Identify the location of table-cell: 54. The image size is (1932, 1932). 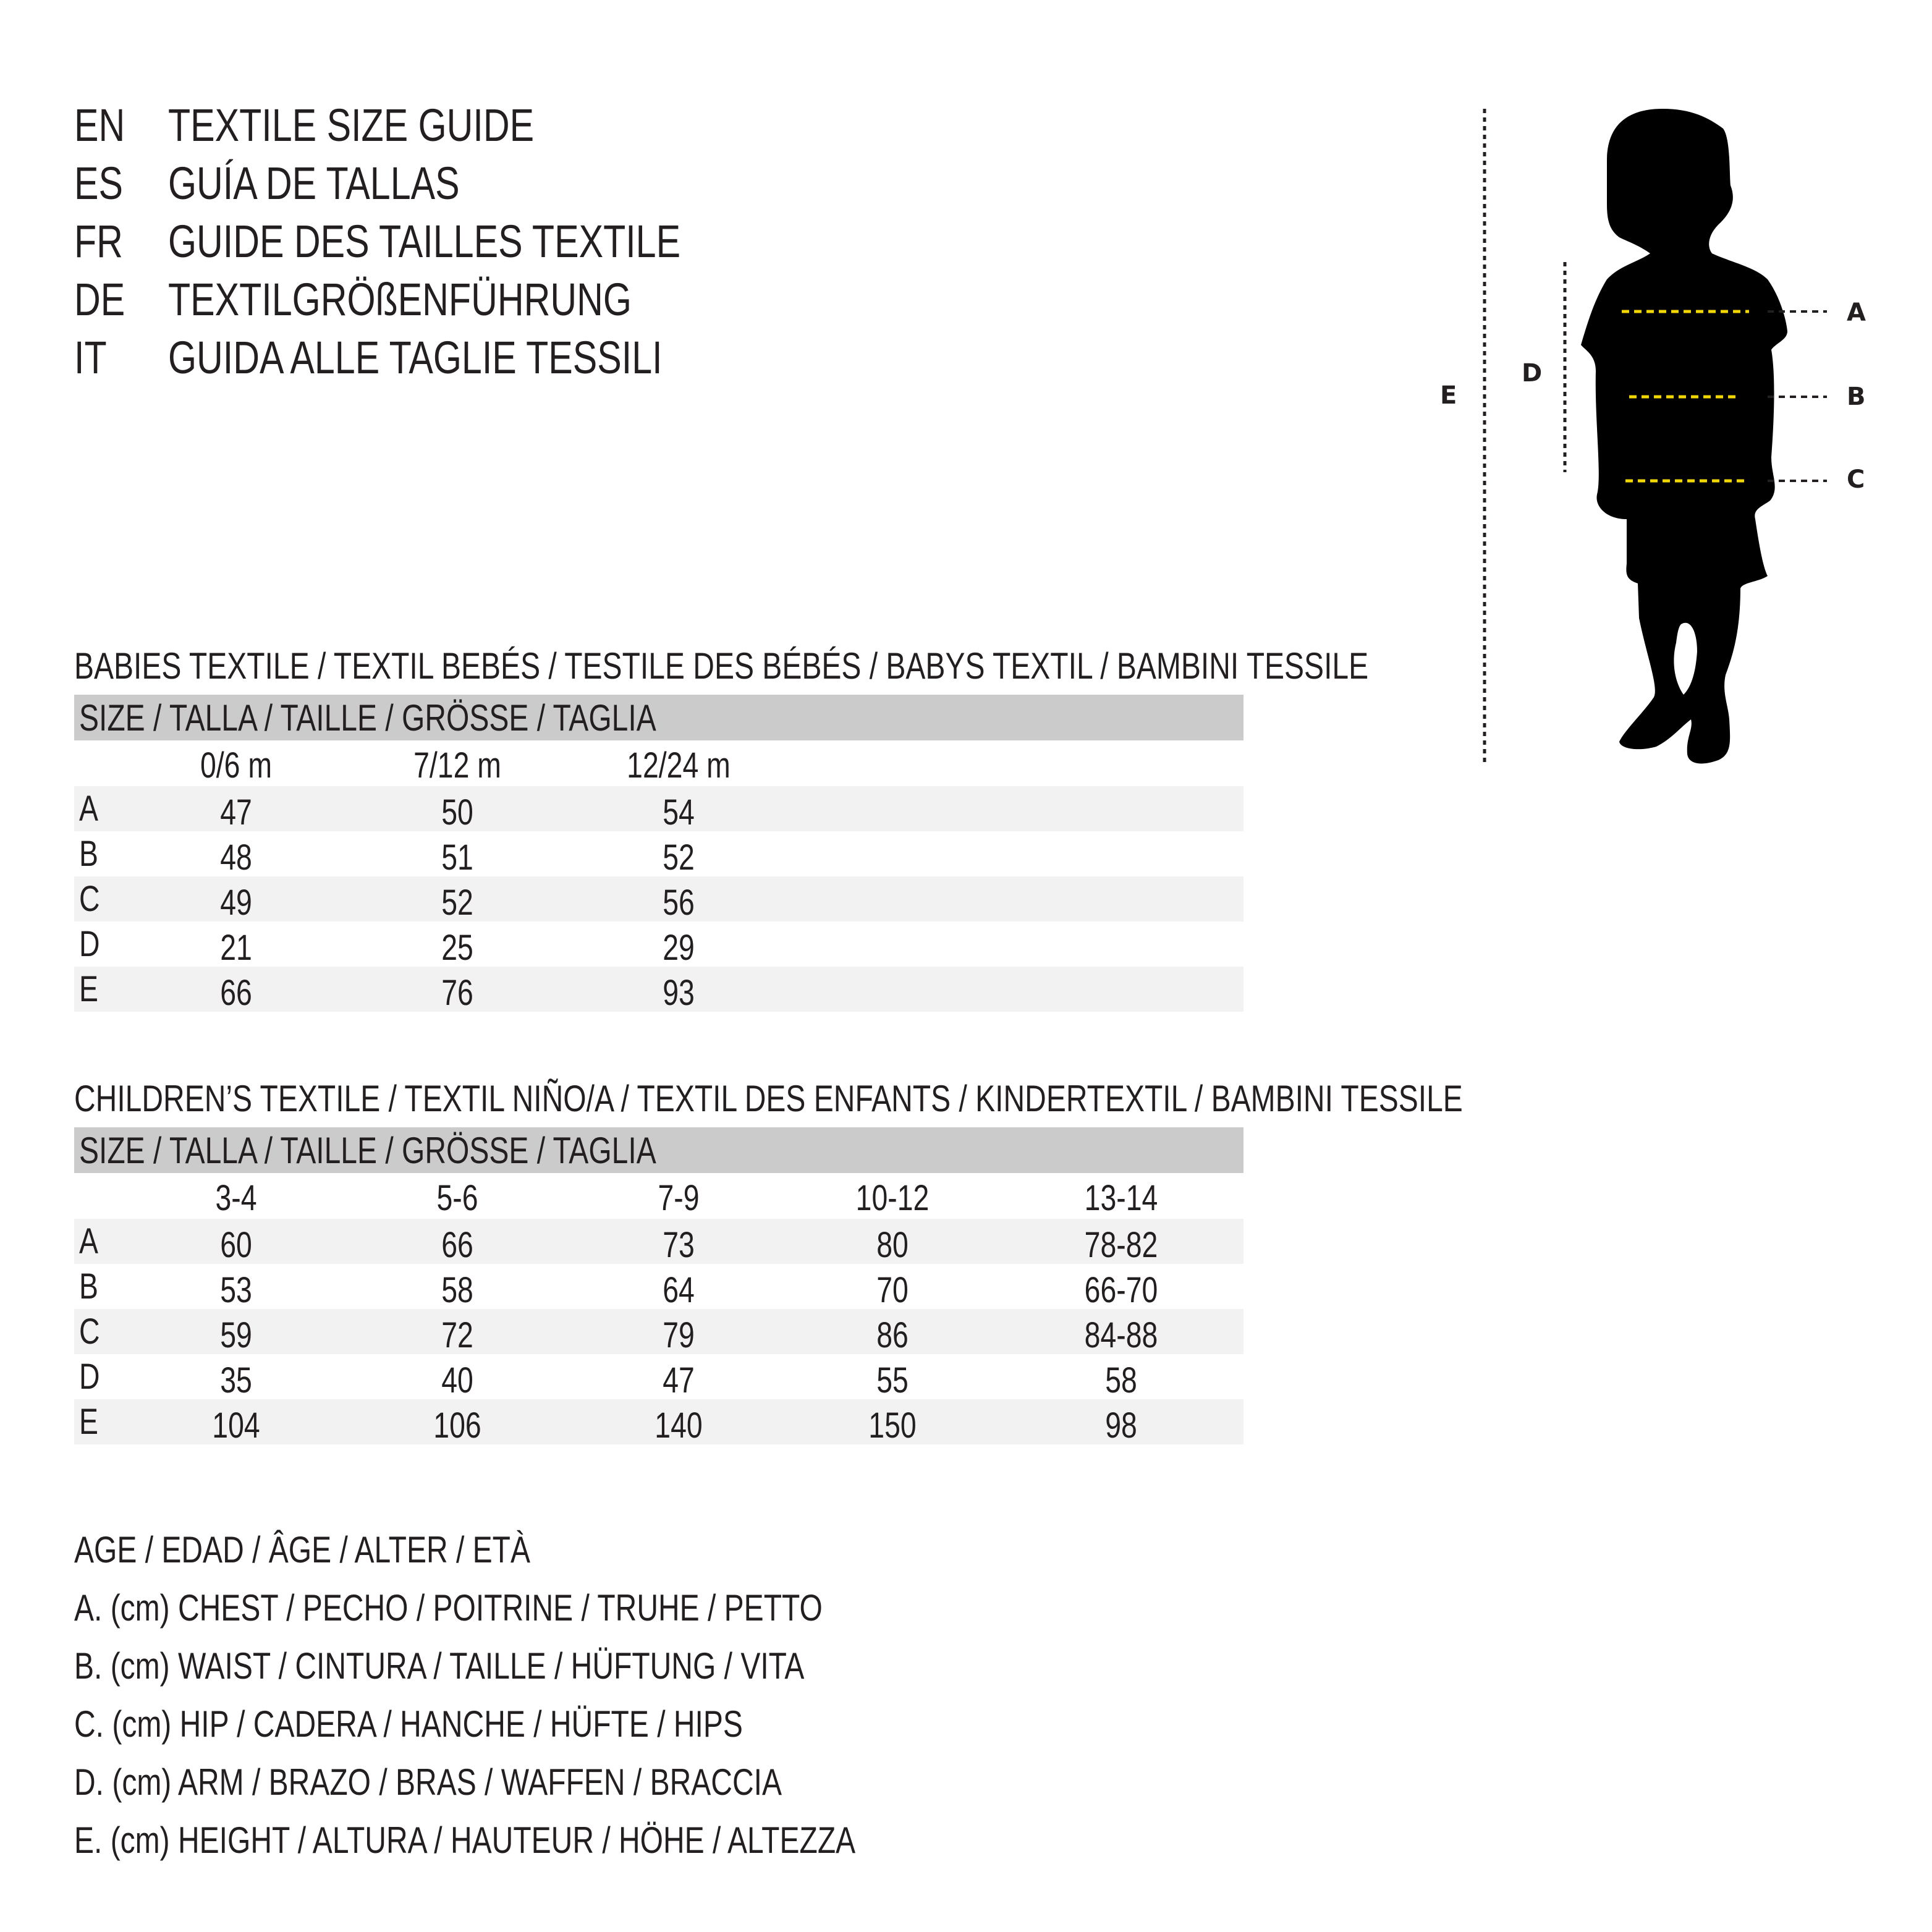
(679, 812).